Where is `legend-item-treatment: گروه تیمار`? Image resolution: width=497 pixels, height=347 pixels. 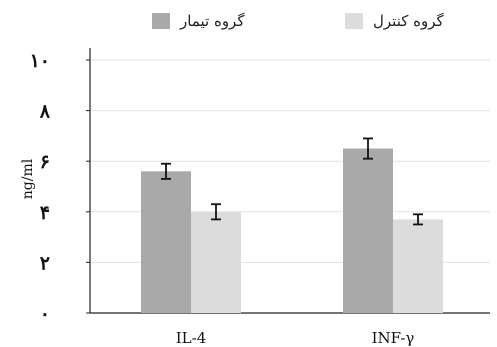
legend-item-treatment: گروه تیمار is located at coordinates (198, 21).